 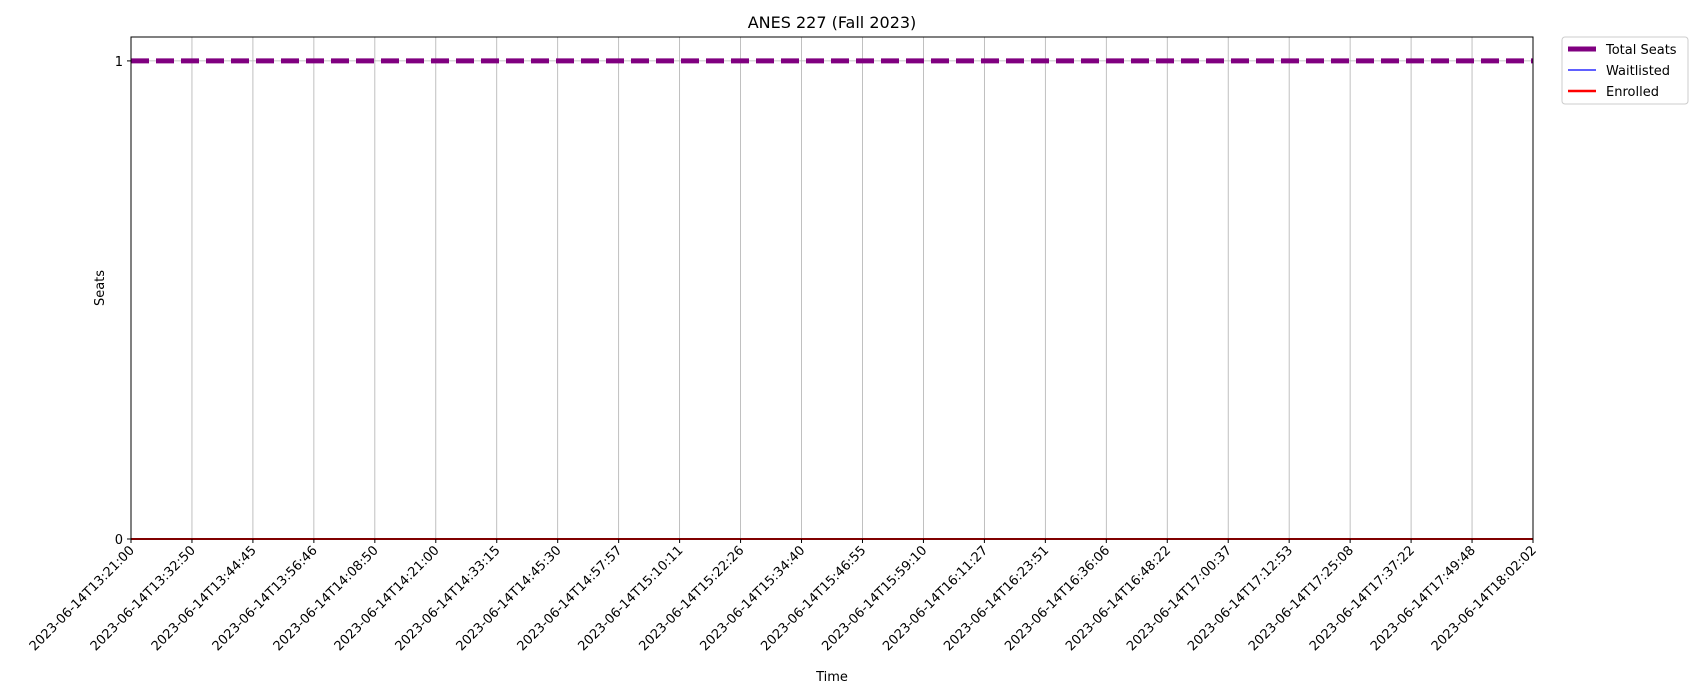 What do you see at coordinates (570, 598) in the screenshot?
I see `x-tick-label: 2023-06-14T14:57:57` at bounding box center [570, 598].